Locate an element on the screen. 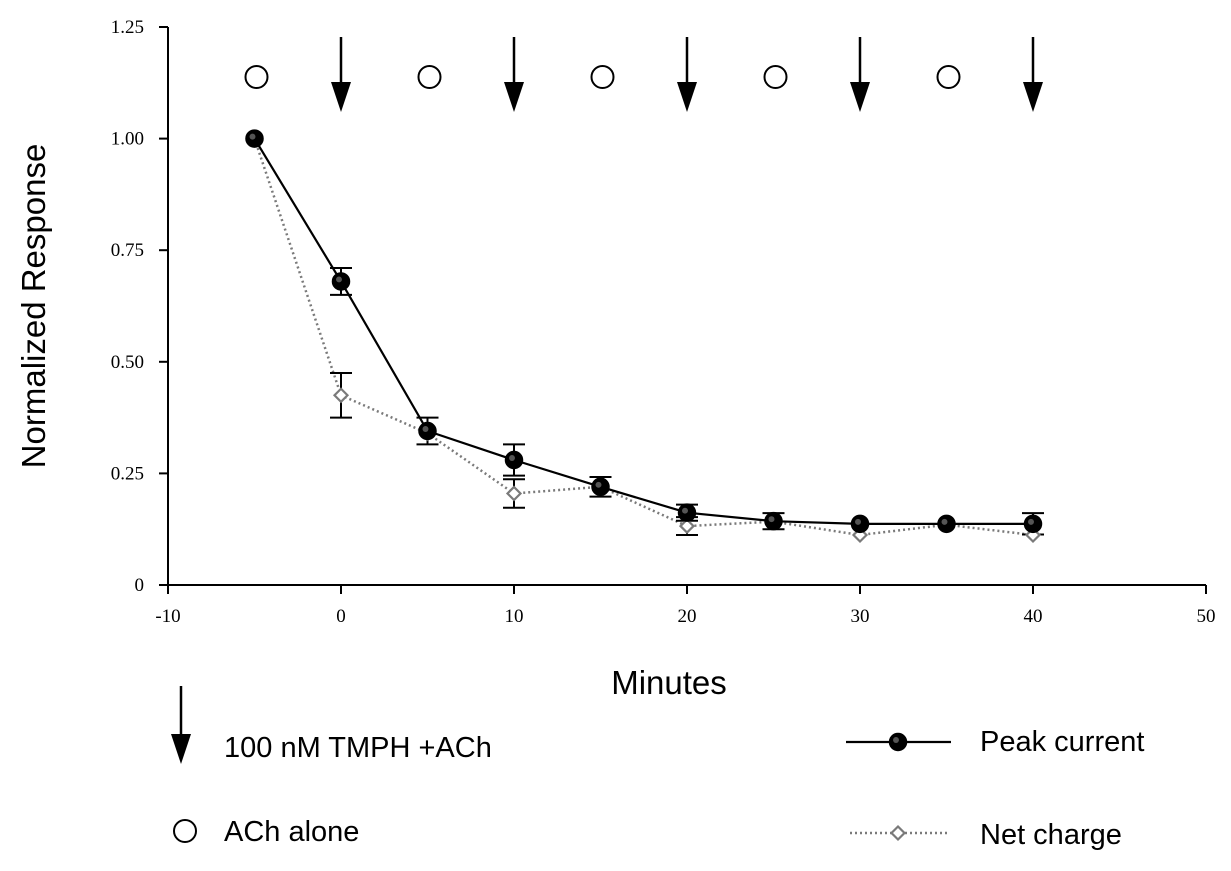 The height and width of the screenshot is (871, 1231). x-tick-label: 0 is located at coordinates (341, 616).